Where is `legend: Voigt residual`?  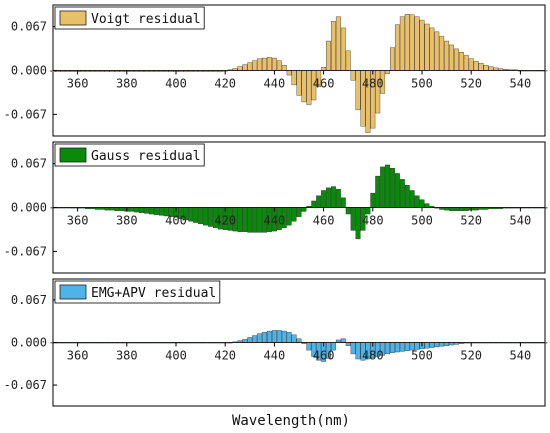 legend: Voigt residual is located at coordinates (129, 18).